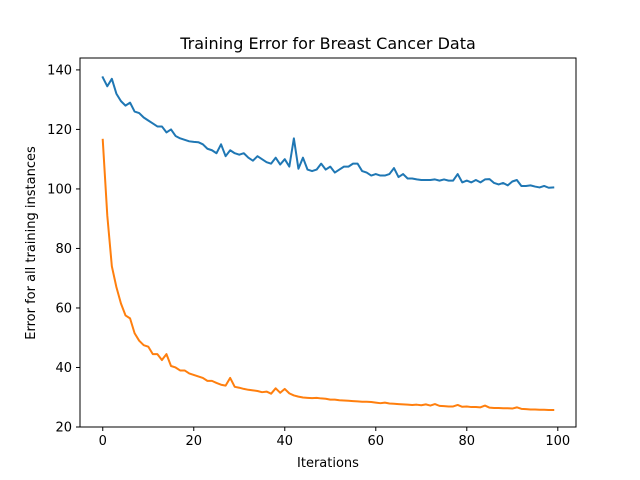 This screenshot has height=480, width=640. I want to click on x-tick-label: 20, so click(193, 441).